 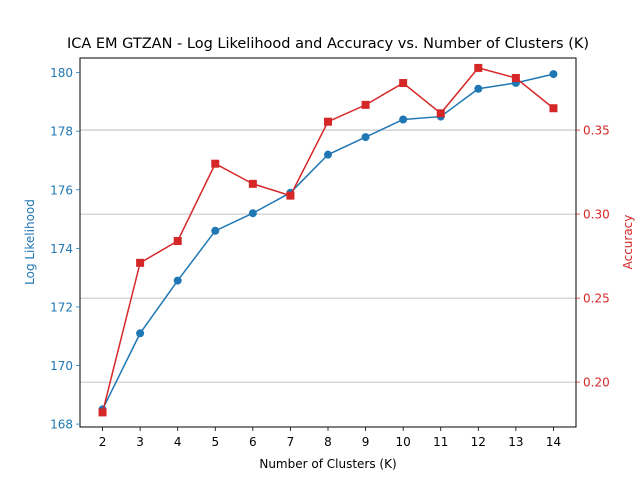 What do you see at coordinates (291, 442) in the screenshot?
I see `x-tick-label: 7` at bounding box center [291, 442].